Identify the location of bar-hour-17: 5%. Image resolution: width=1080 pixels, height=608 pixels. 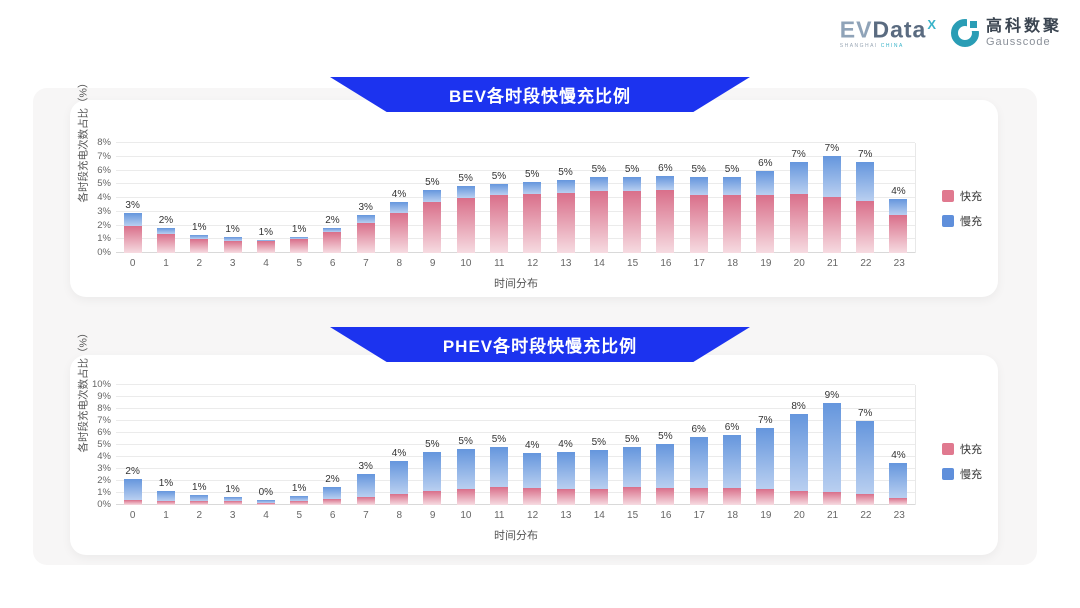
(698, 198).